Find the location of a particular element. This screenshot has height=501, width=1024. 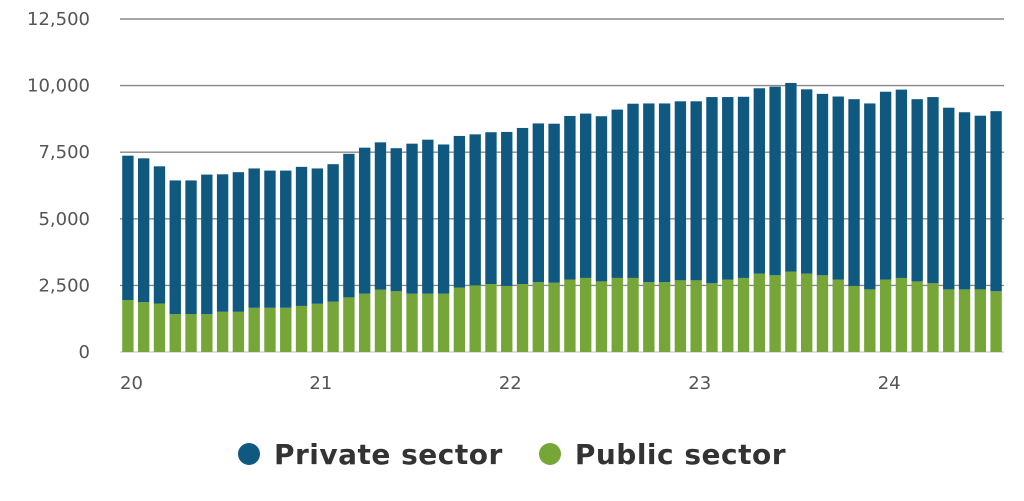

legend-swatch-public is located at coordinates (549, 454).